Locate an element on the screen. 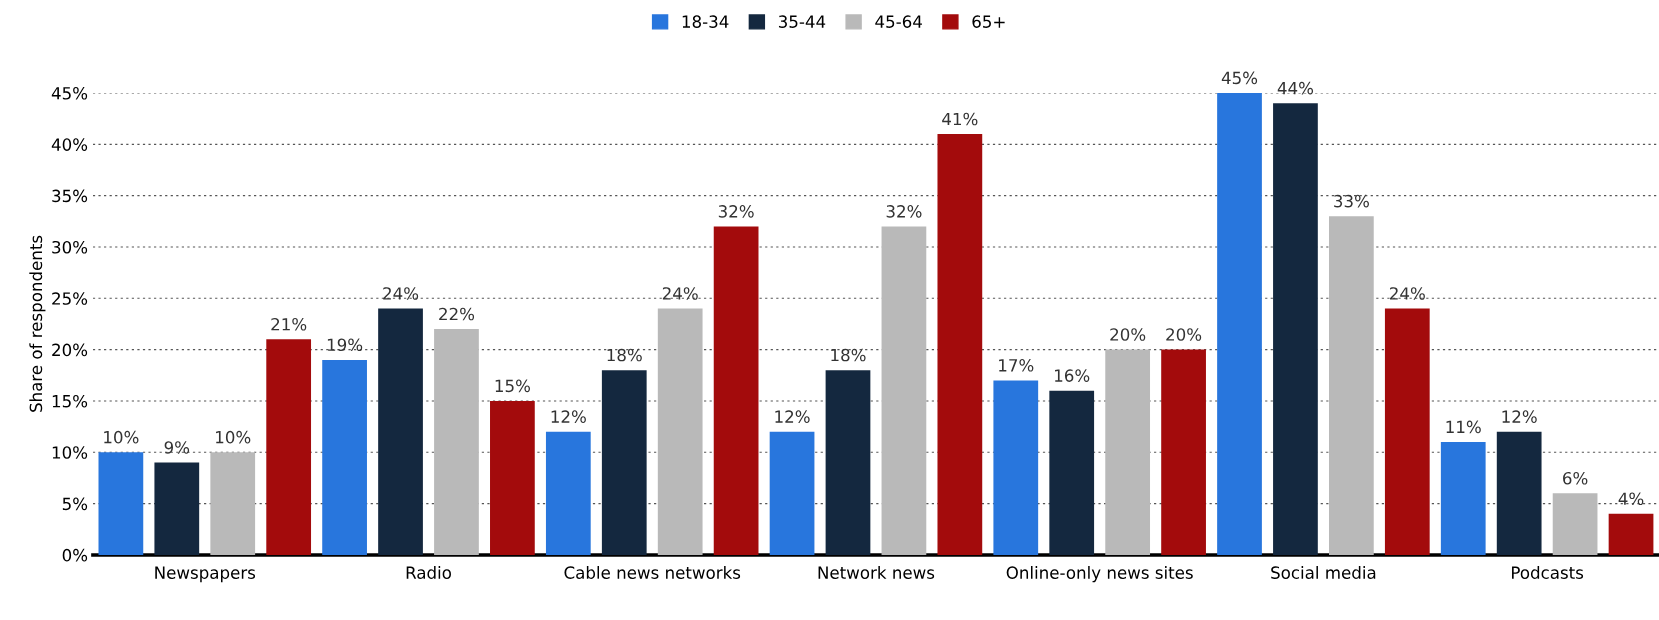 The width and height of the screenshot is (1659, 620). data-label: 11% is located at coordinates (1463, 427).